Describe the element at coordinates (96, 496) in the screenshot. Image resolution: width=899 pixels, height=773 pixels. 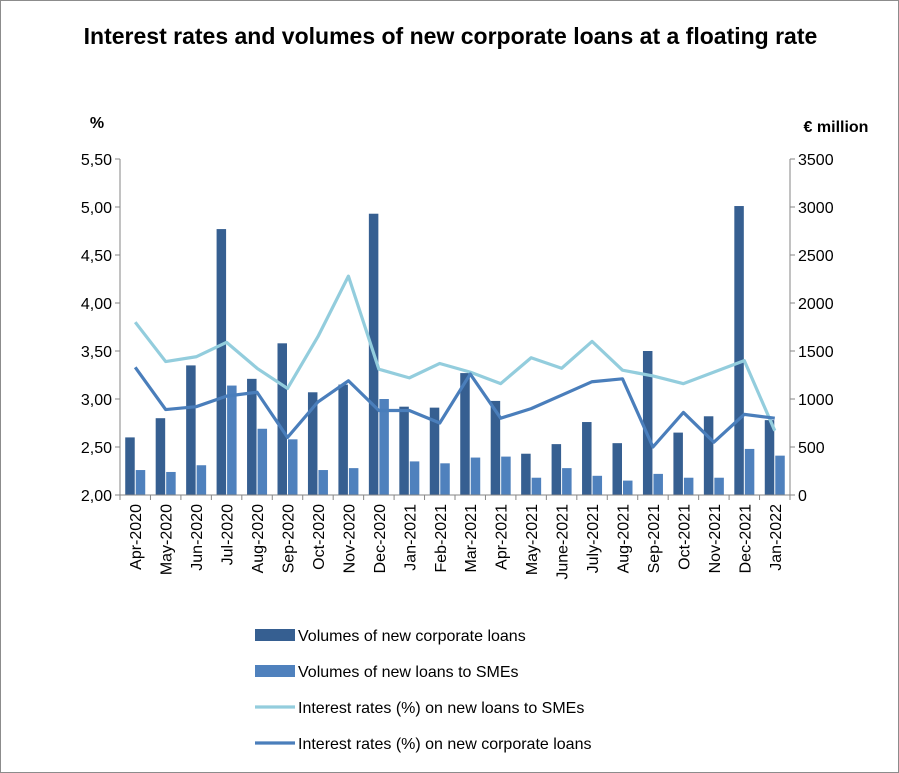
I see `left-axis-tick-label: 2,00` at that location.